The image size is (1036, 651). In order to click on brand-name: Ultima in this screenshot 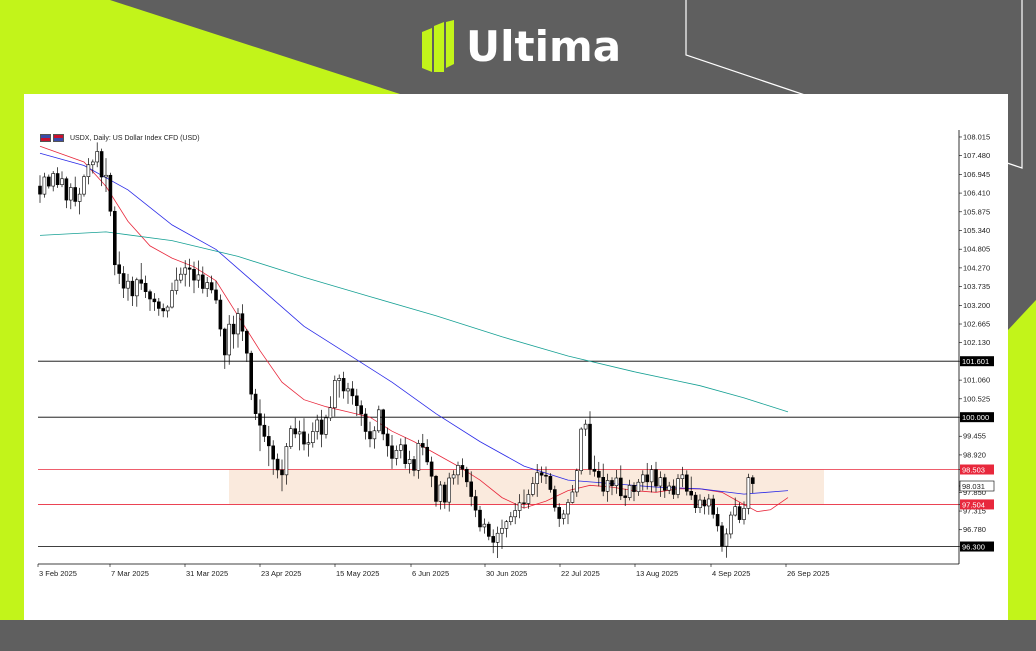, I will do `click(544, 46)`.